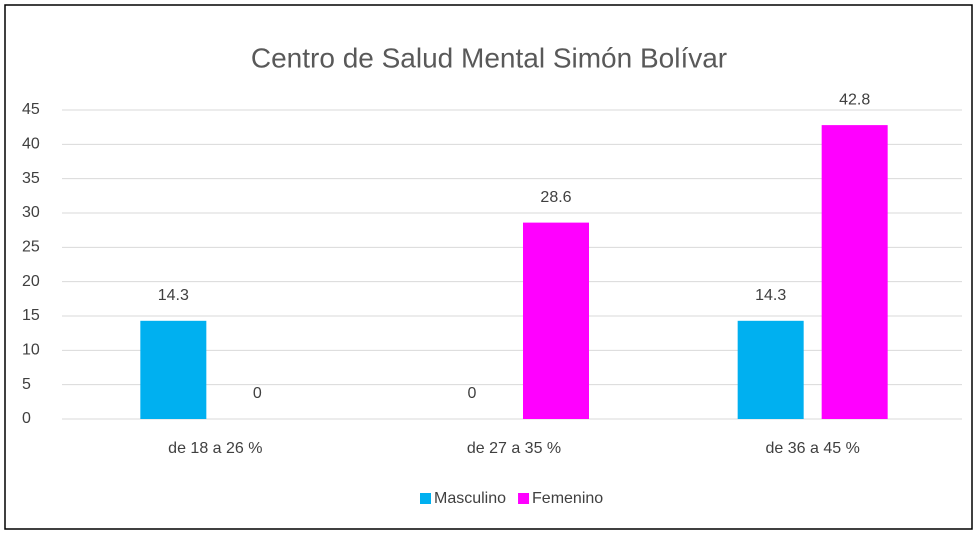 This screenshot has height=533, width=978. What do you see at coordinates (514, 448) in the screenshot?
I see `x-tick-label: de 27 a 35 %` at bounding box center [514, 448].